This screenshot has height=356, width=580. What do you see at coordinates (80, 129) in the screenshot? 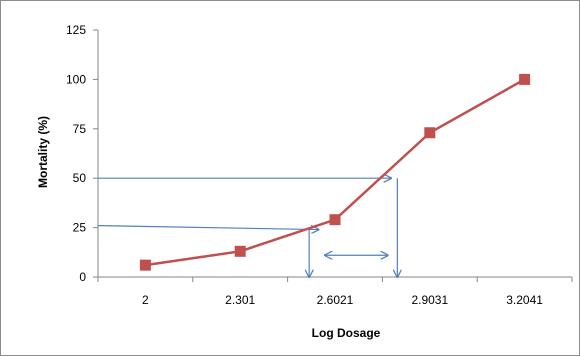
I see `y-tick-label: 75` at bounding box center [80, 129].